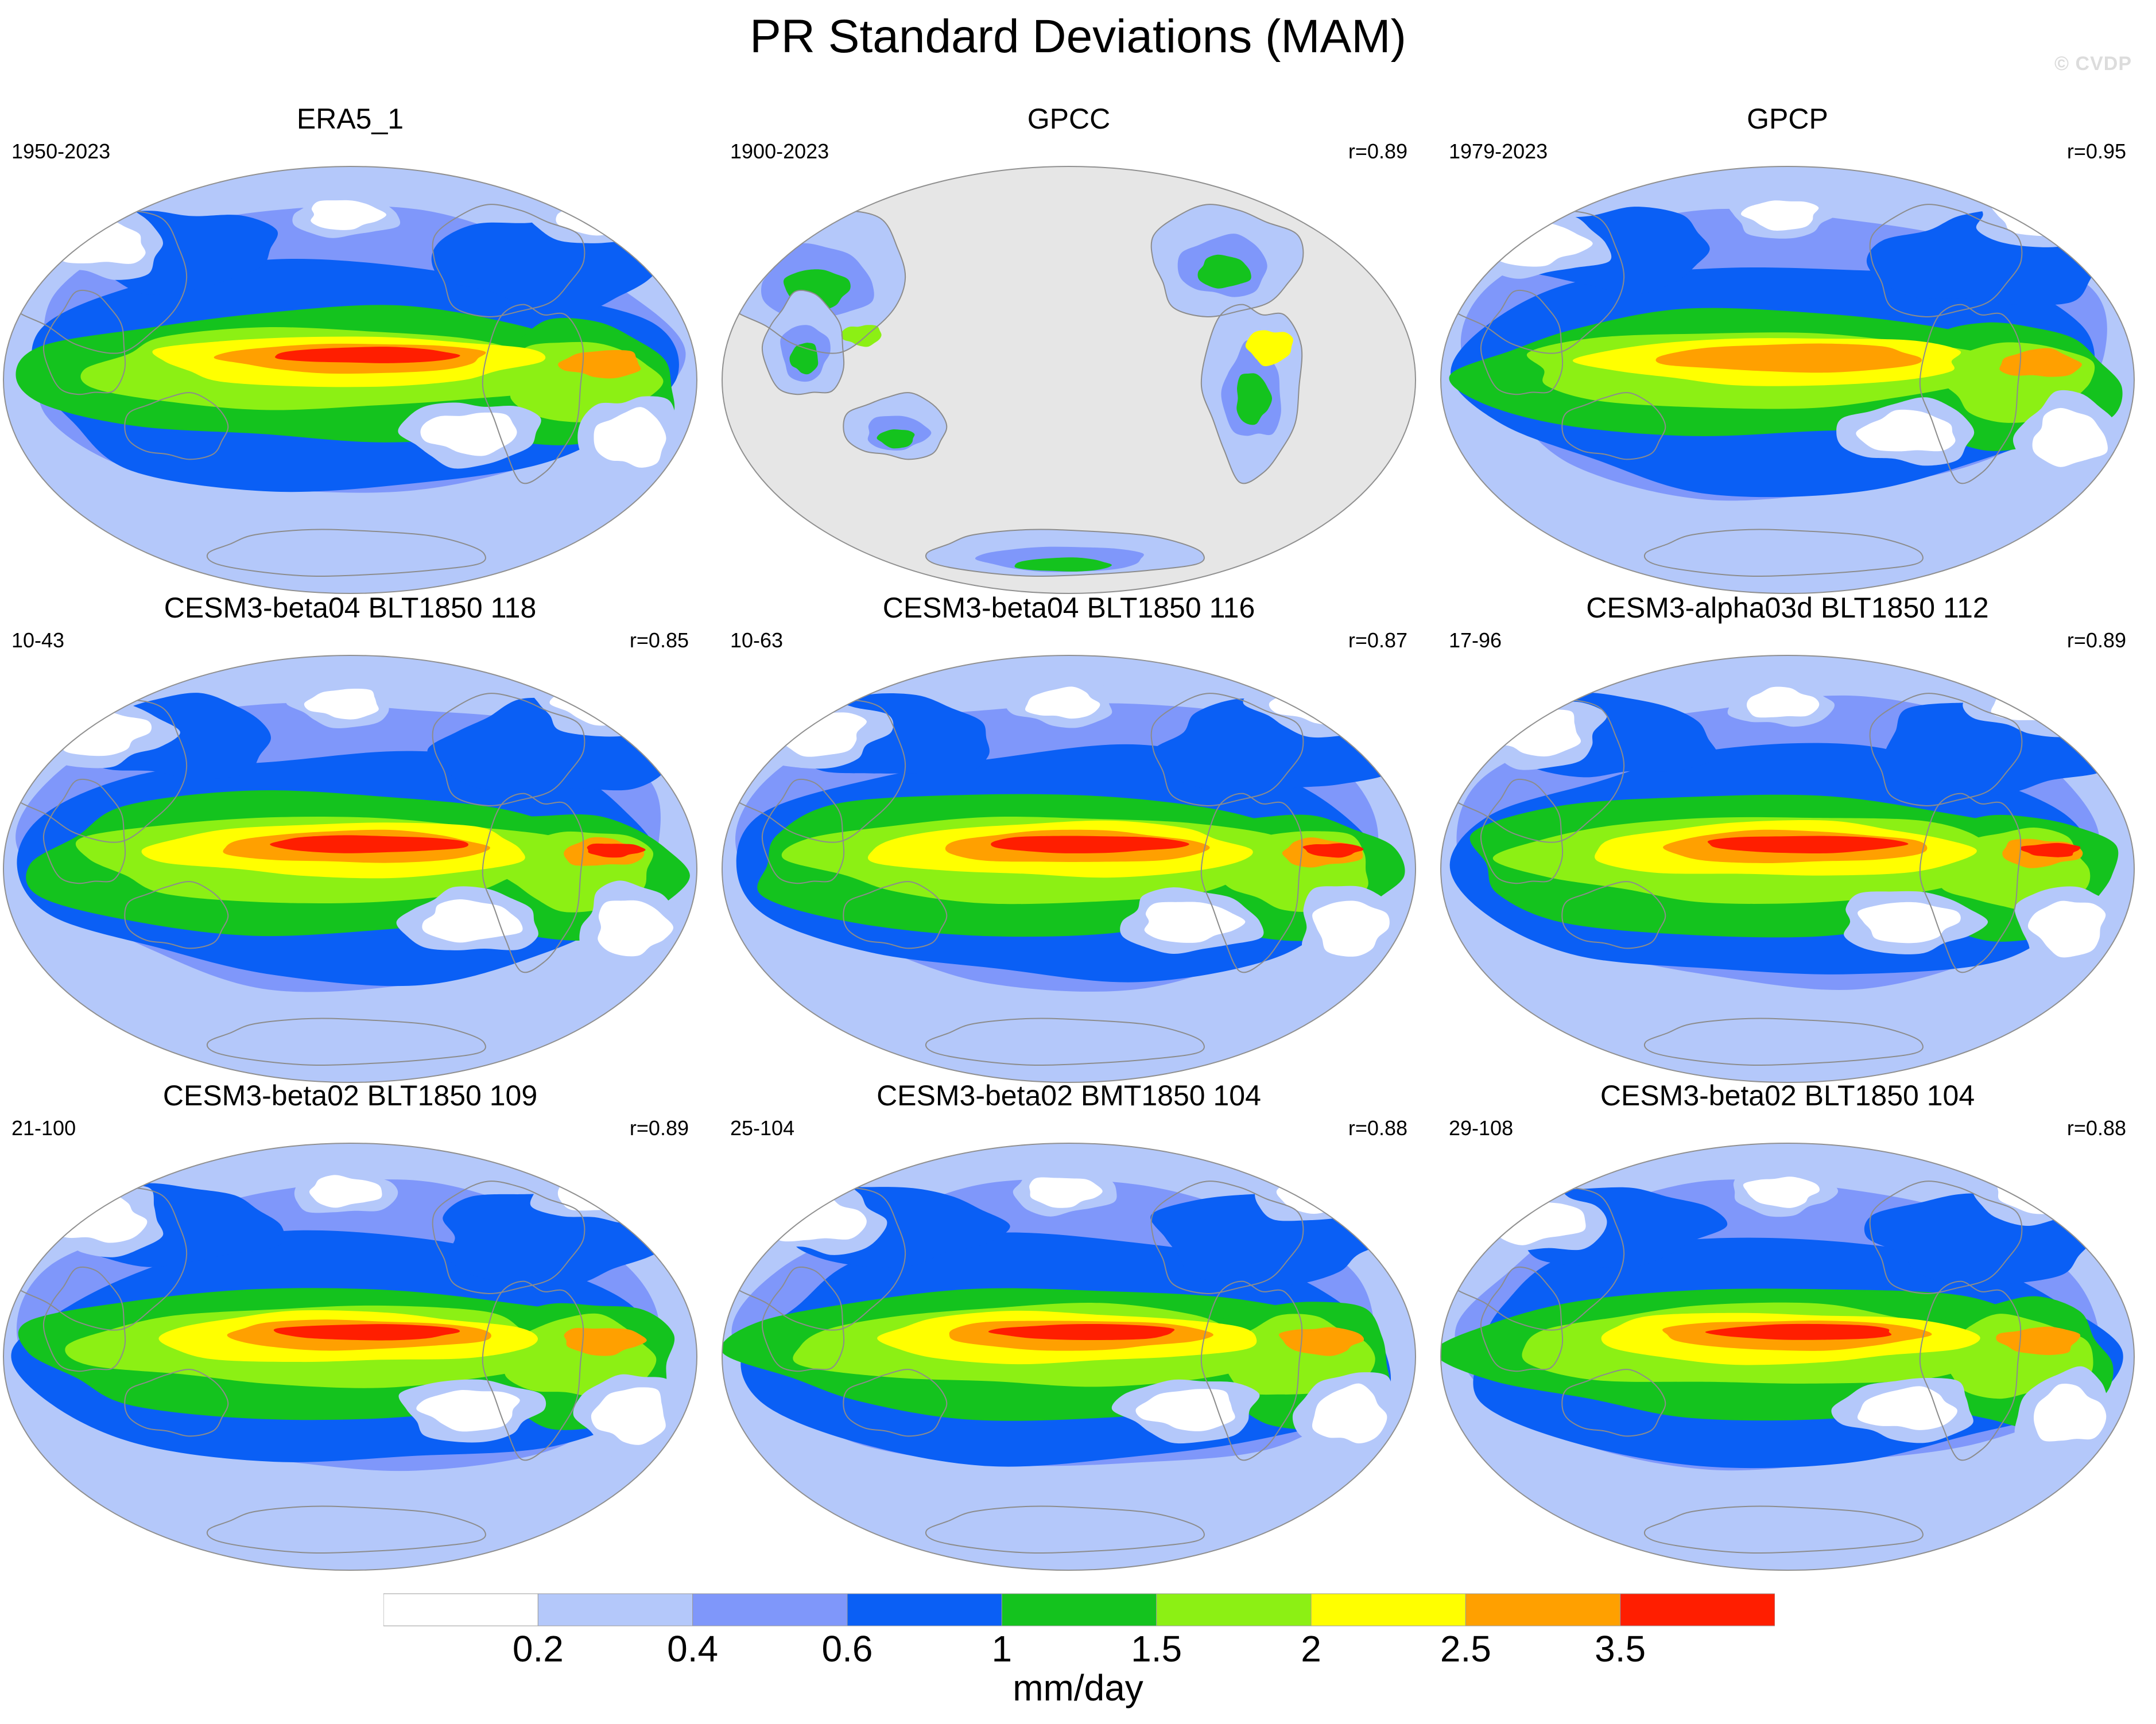  I want to click on panel-period: 10-63, so click(757, 640).